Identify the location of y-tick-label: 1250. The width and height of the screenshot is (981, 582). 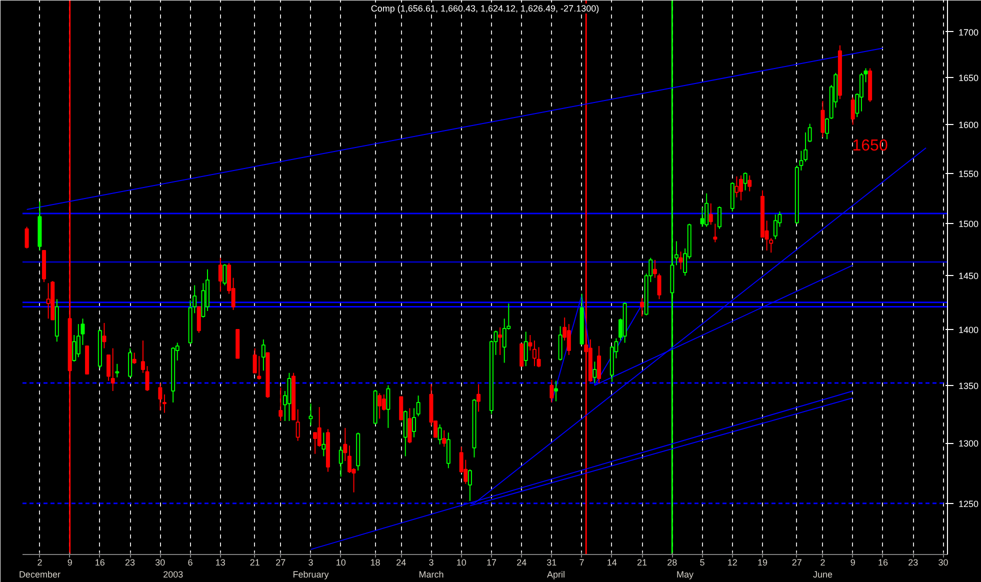
(968, 503).